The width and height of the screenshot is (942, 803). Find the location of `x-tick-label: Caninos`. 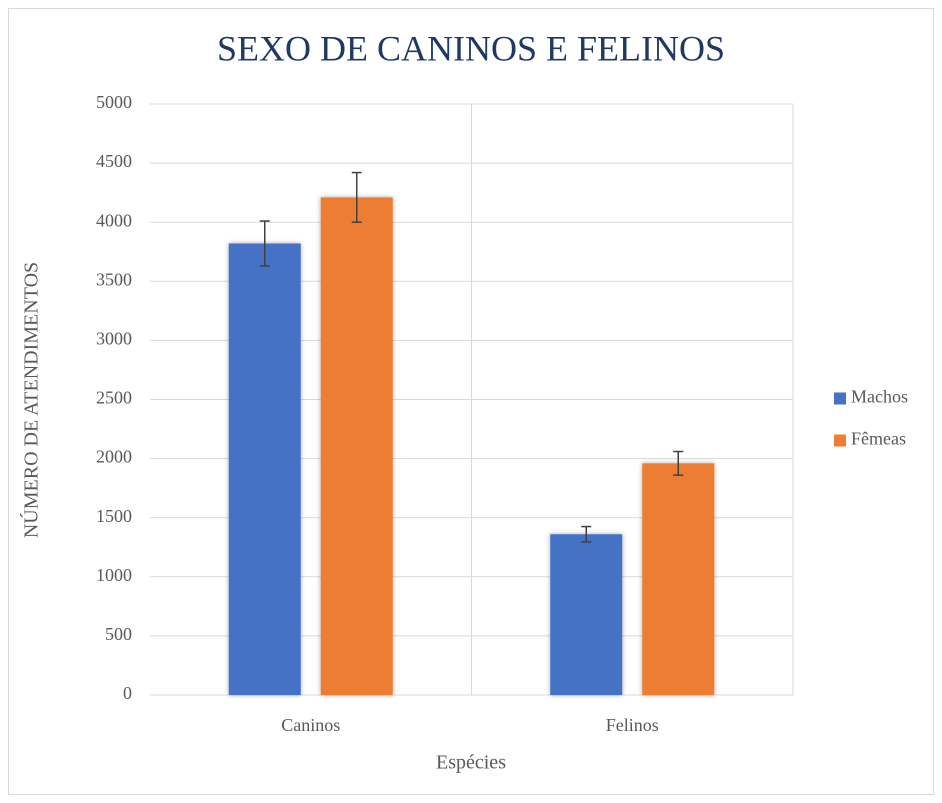

x-tick-label: Caninos is located at coordinates (310, 725).